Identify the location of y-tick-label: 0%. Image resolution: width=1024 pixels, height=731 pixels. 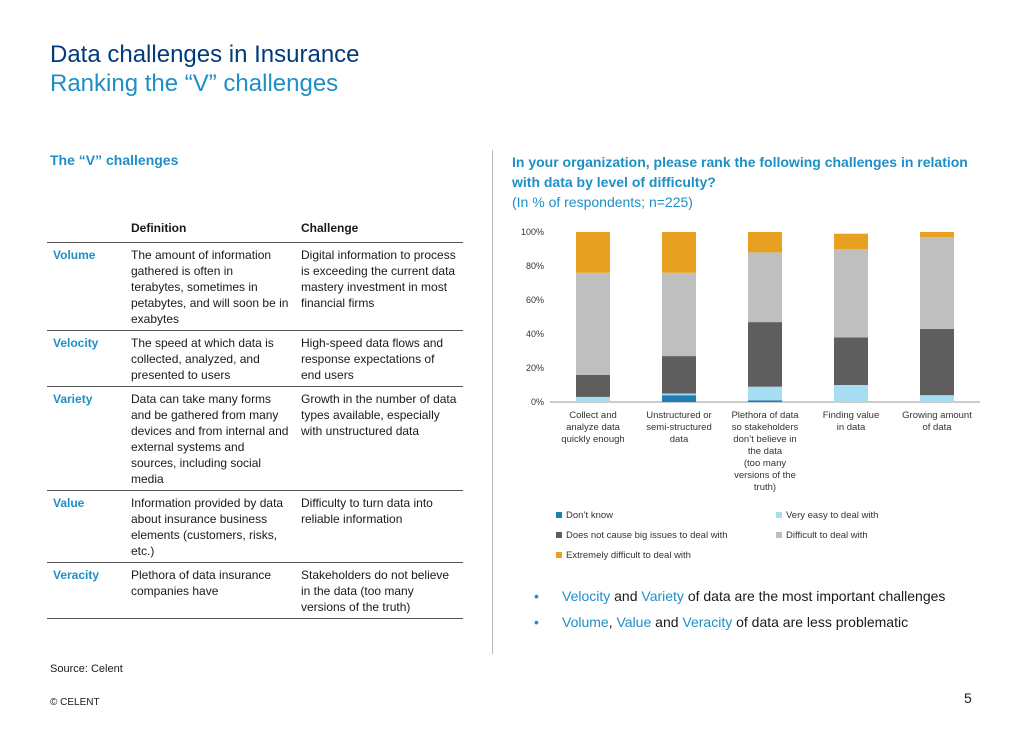
(537, 402).